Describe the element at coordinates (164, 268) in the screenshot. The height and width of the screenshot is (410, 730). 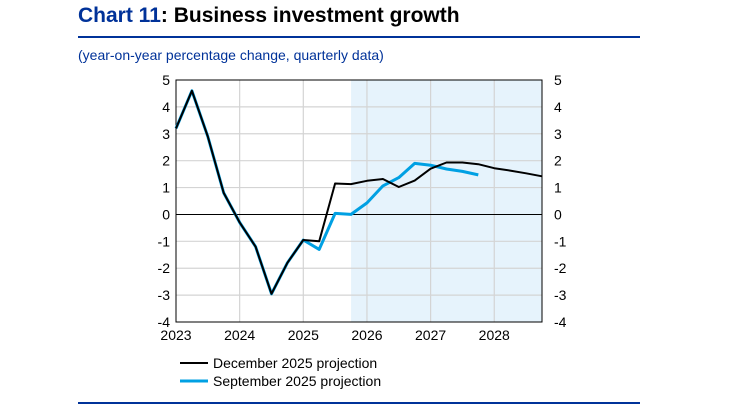
I see `y-tick-label-left: -2` at that location.